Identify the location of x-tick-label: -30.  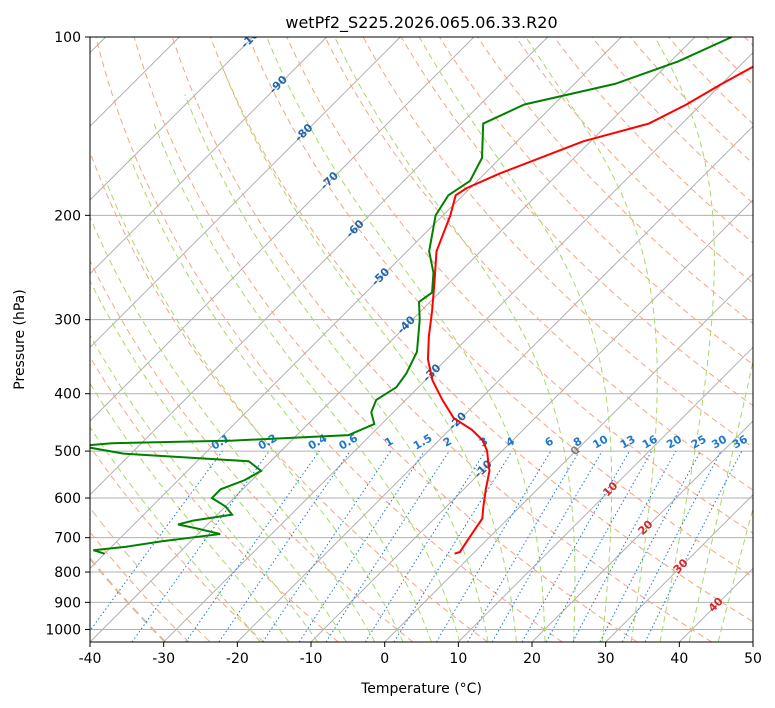
(163, 659).